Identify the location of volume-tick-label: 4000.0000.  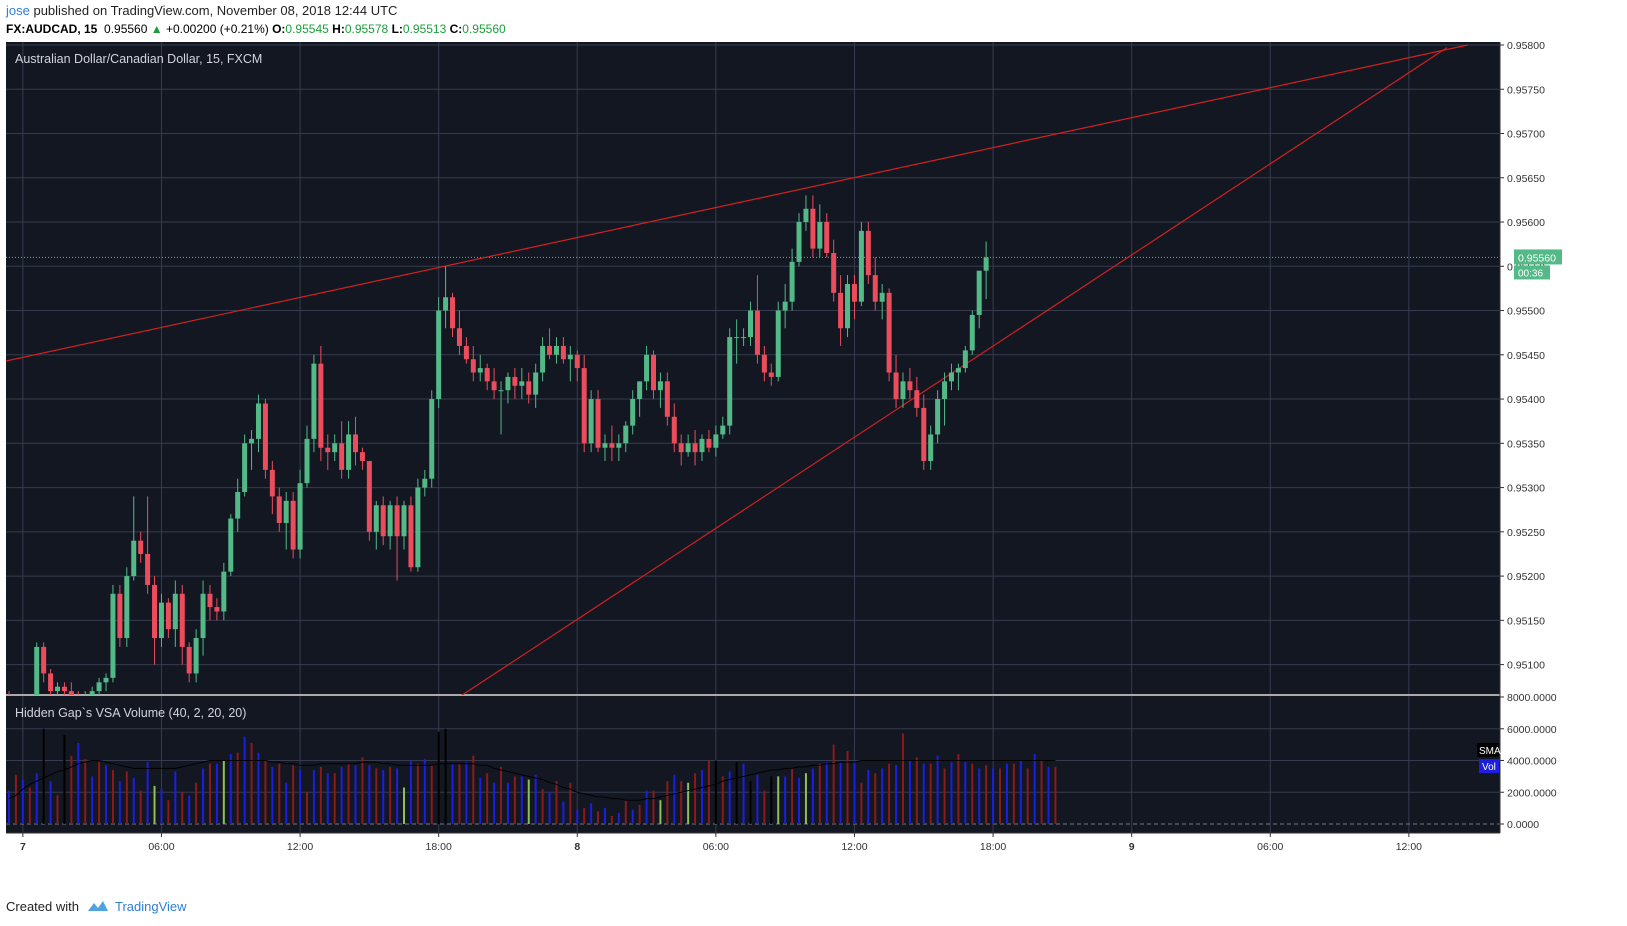
(1532, 762).